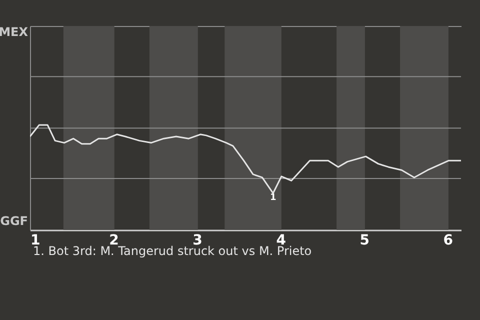 Image resolution: width=480 pixels, height=320 pixels. Describe the element at coordinates (448, 240) in the screenshot. I see `x-tick-label: 6` at that location.